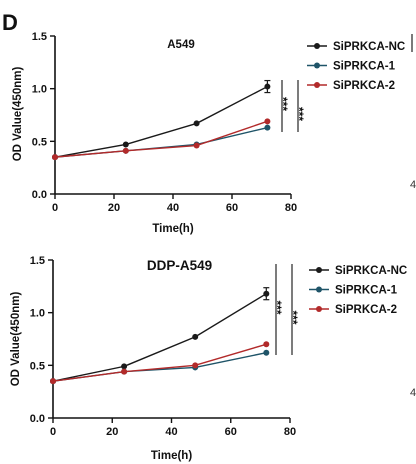 The height and width of the screenshot is (464, 416). What do you see at coordinates (10, 22) in the screenshot?
I see `panel-letter: D` at bounding box center [10, 22].